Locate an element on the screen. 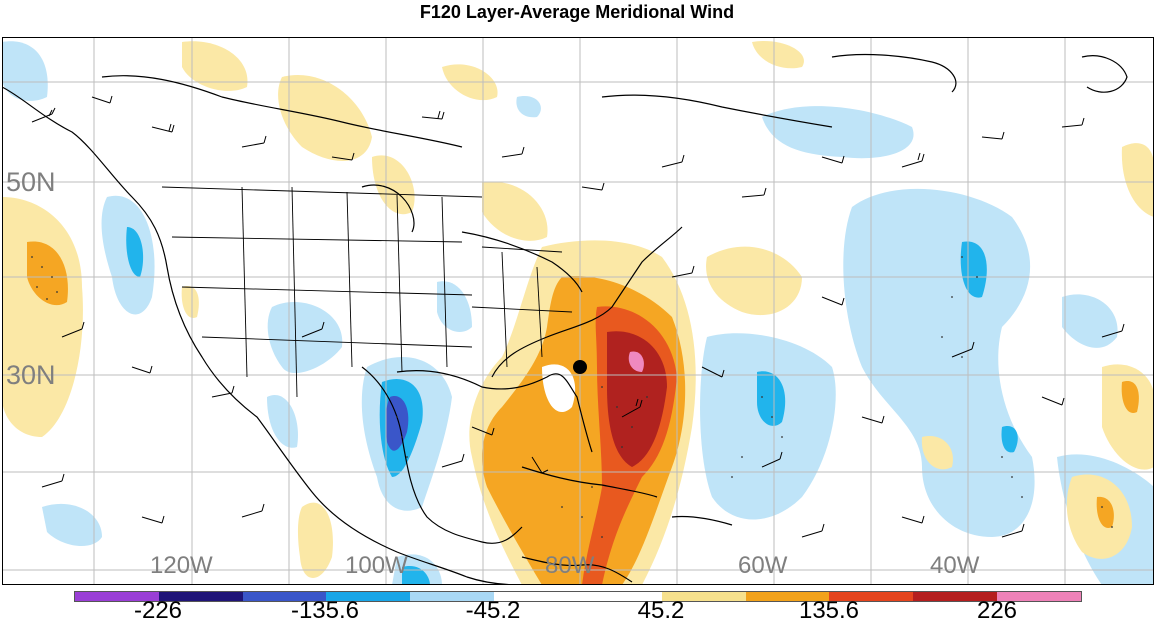  lat-label-50n: 50N is located at coordinates (31, 182).